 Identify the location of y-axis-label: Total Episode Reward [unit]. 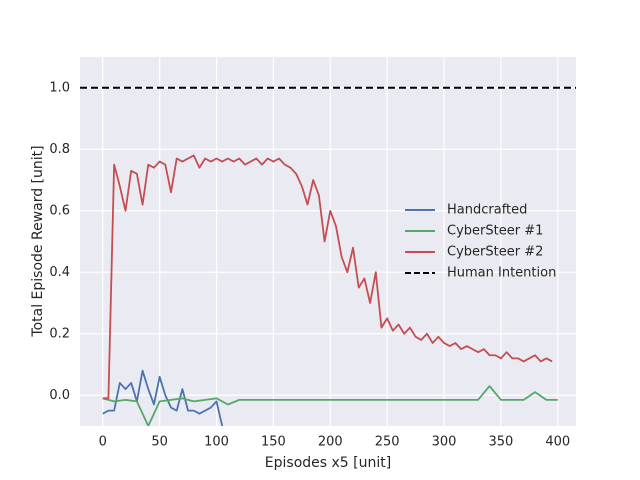
(38, 241).